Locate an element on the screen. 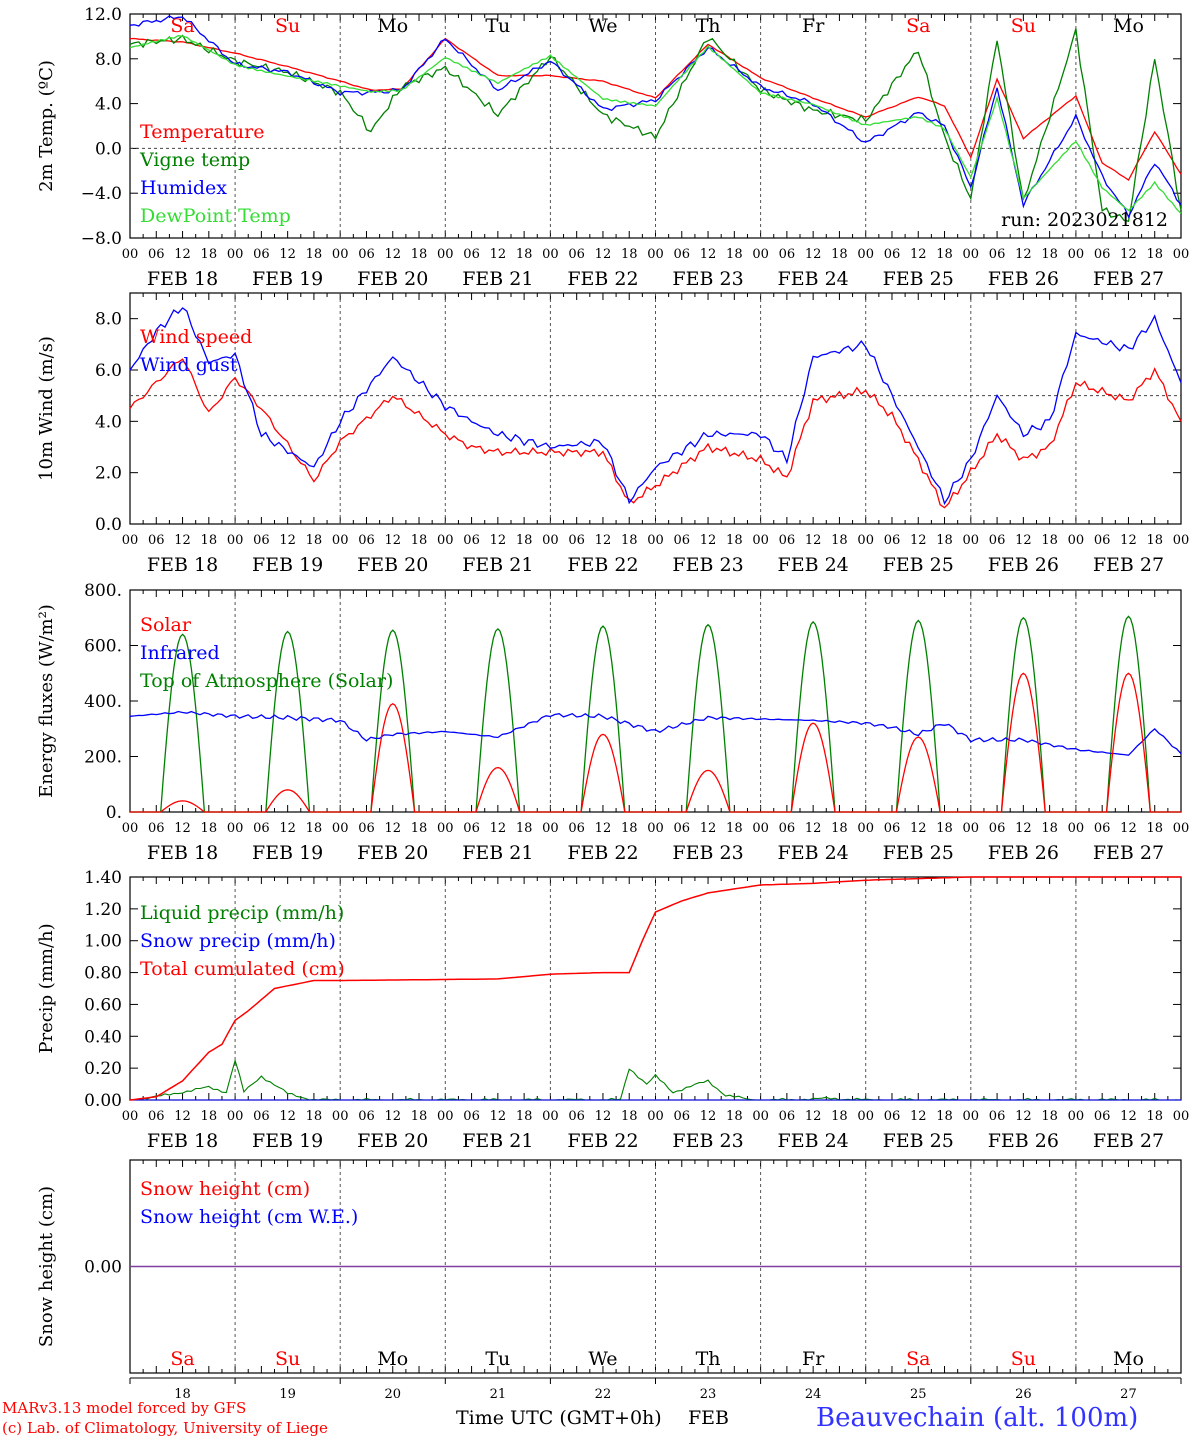 Image resolution: width=1194 pixels, height=1440 pixels. y-tick-label: 400. is located at coordinates (103, 702).